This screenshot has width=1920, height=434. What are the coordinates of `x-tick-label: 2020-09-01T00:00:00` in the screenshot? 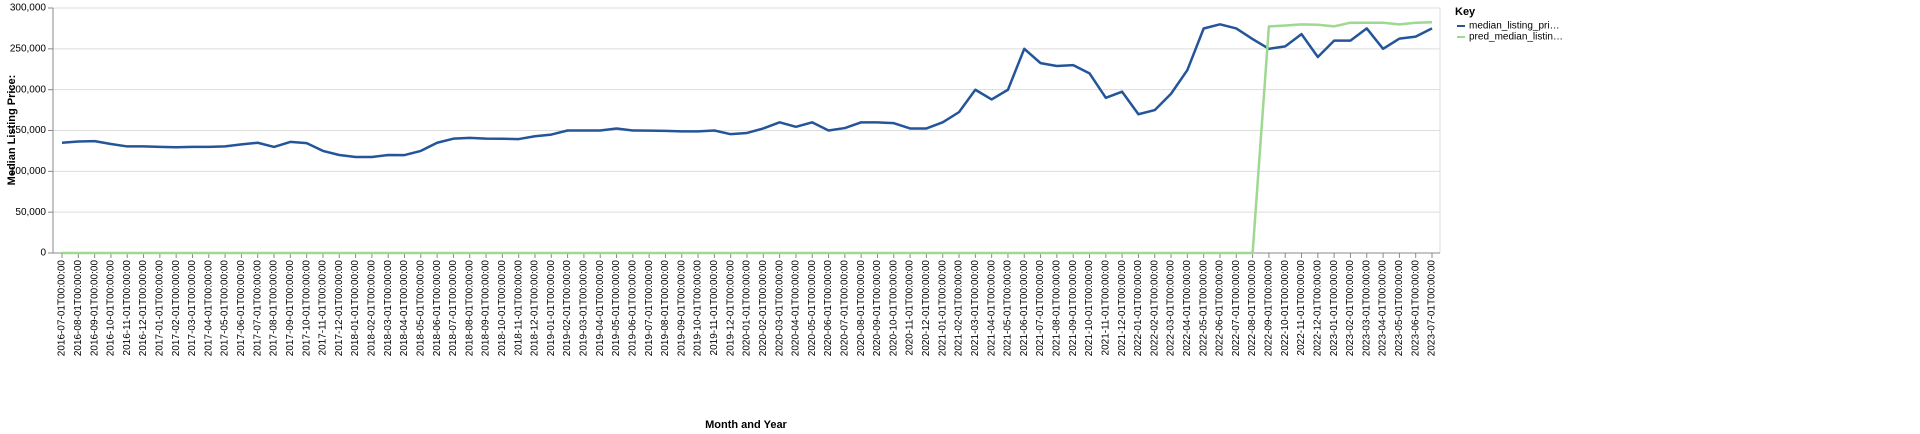 It's located at (877, 308).